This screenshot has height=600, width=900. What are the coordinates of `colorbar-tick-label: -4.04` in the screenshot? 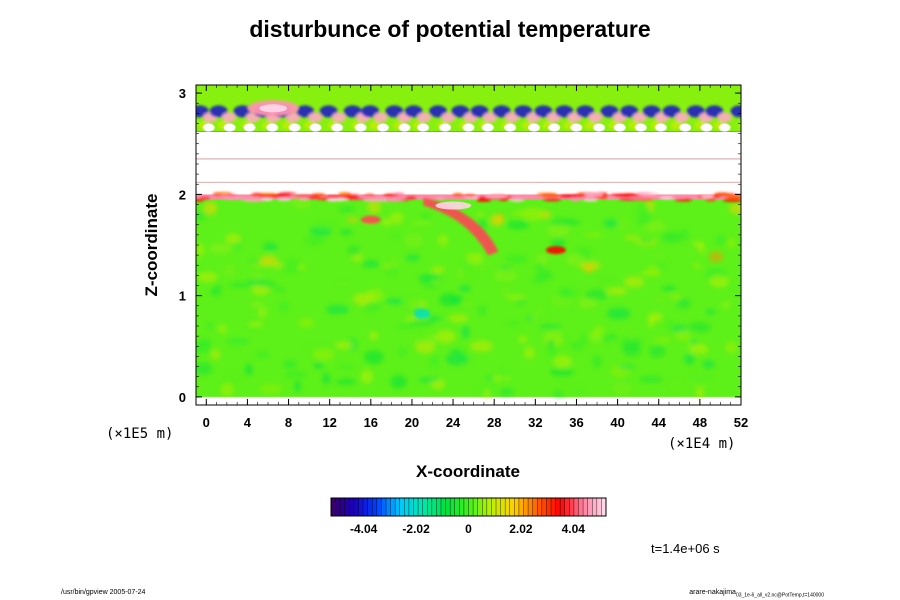 It's located at (364, 529).